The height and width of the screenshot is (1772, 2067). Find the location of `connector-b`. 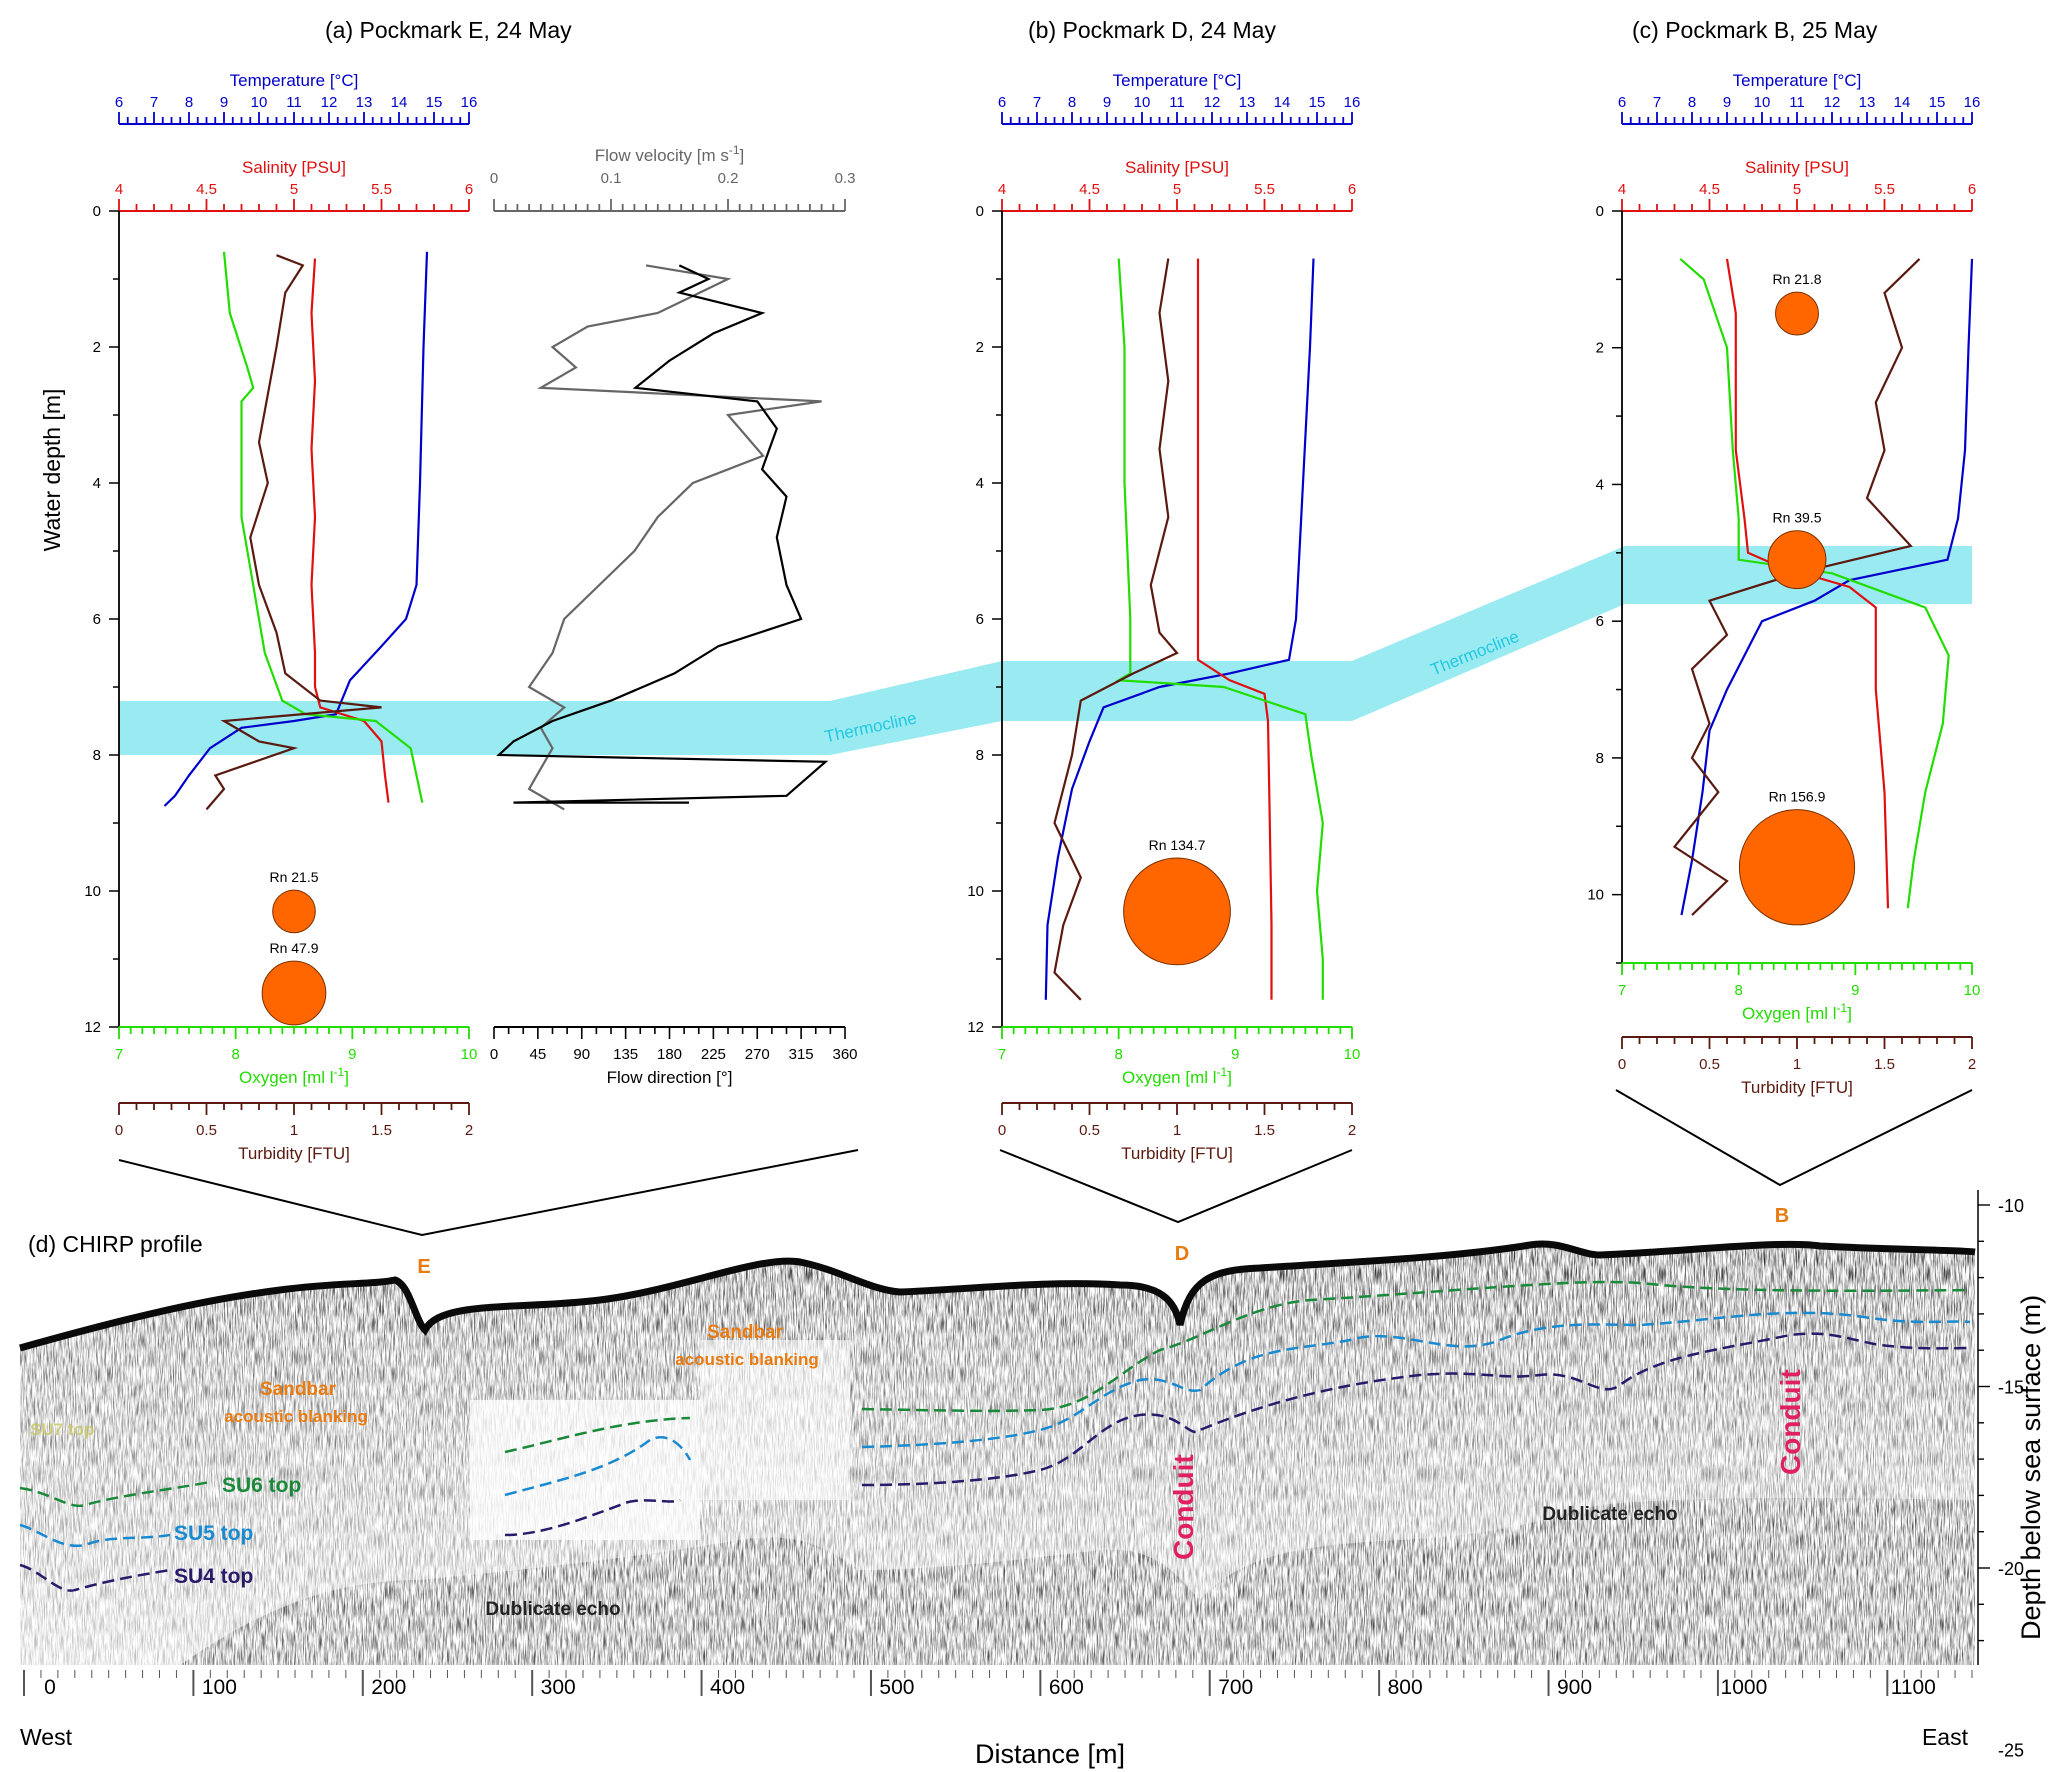

connector-b is located at coordinates (1794, 1138).